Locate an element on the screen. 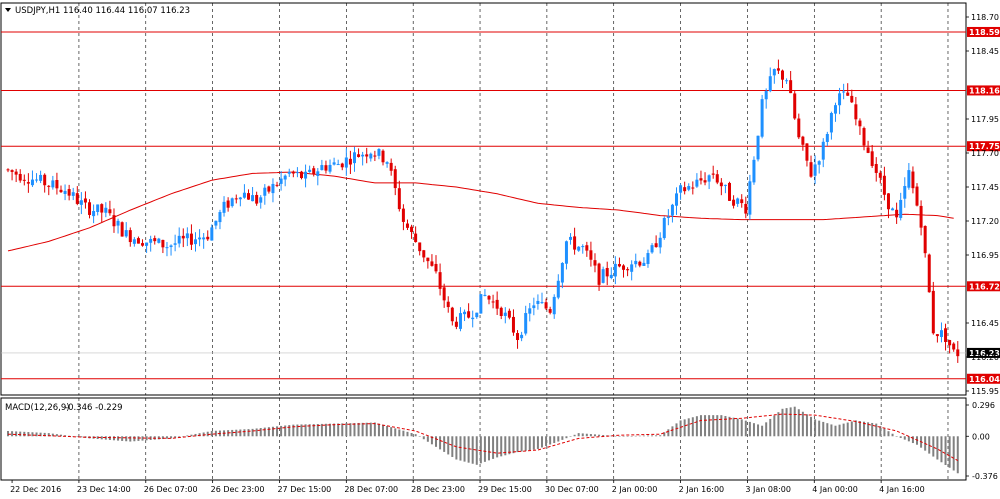 This screenshot has height=499, width=1000. macd-signal-path is located at coordinates (483, 437).